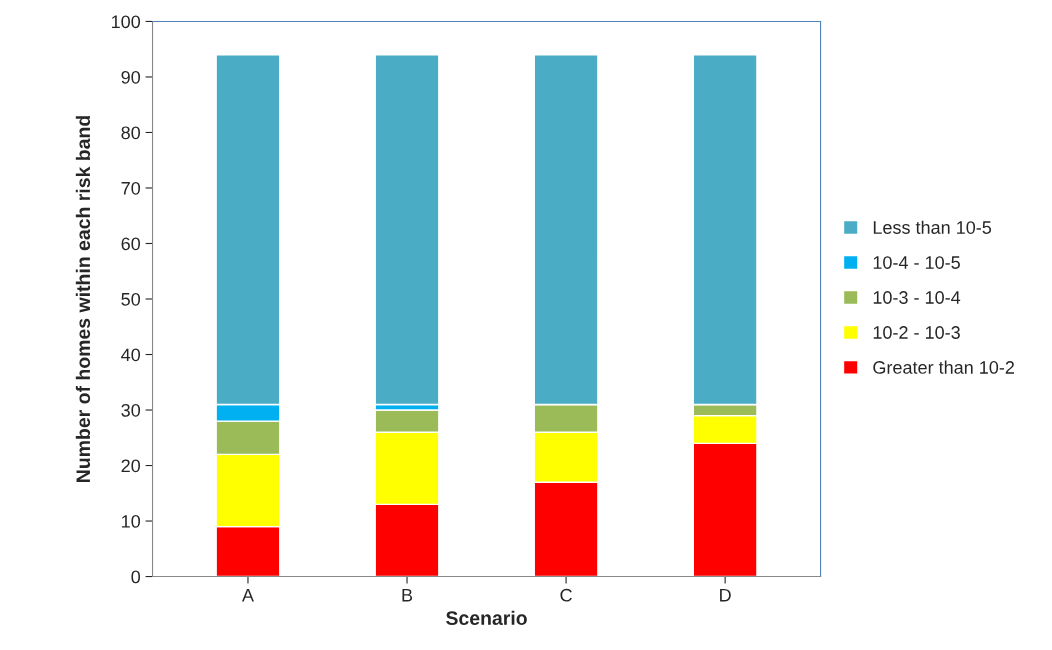 The width and height of the screenshot is (1052, 650). Describe the element at coordinates (131, 188) in the screenshot. I see `y-tick-label: 70` at that location.